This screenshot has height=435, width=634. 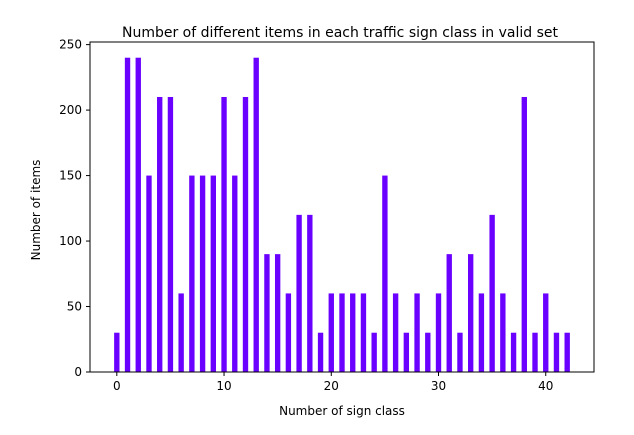 What do you see at coordinates (36, 210) in the screenshot?
I see `y-axis-title: Number of items` at bounding box center [36, 210].